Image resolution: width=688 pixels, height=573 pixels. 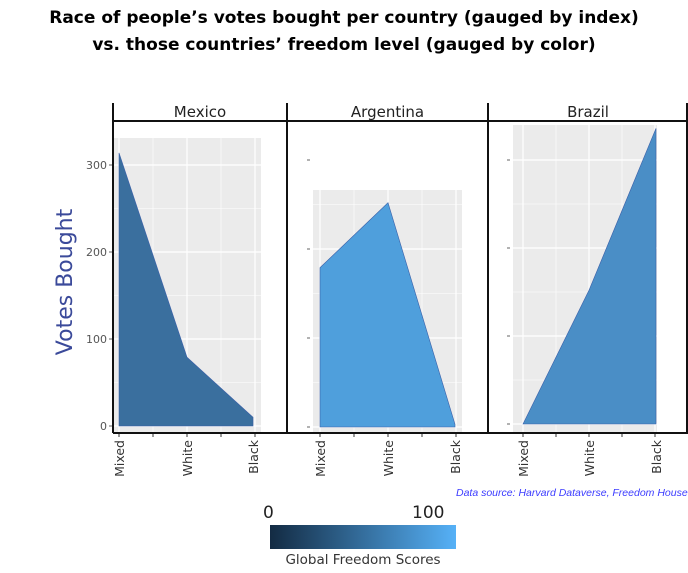 I want to click on legend-max-label: 100, so click(x=428, y=513).